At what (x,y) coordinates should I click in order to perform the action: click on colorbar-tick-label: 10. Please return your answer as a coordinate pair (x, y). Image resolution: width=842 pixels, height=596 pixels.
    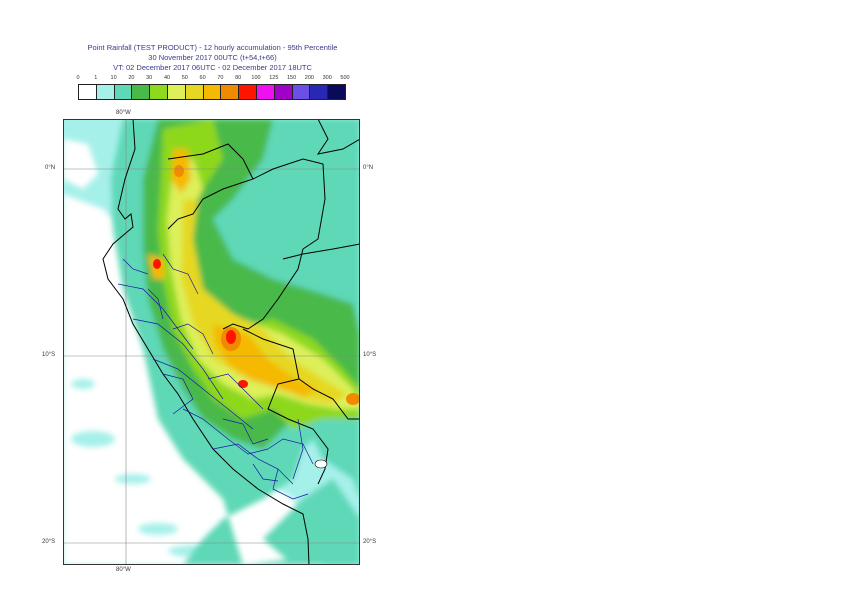
    Looking at the image, I should click on (113, 78).